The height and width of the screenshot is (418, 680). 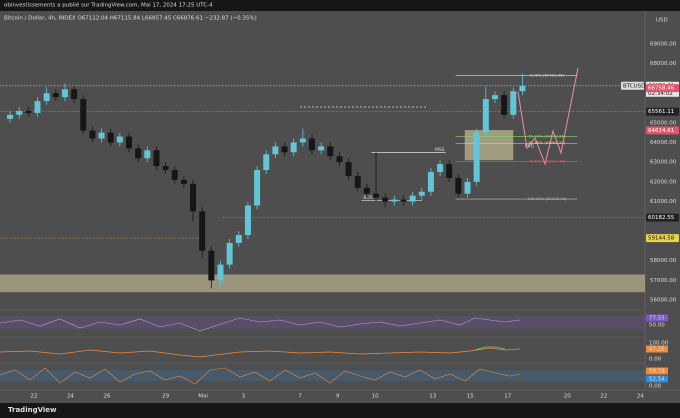 I want to click on zone, so click(x=489, y=145).